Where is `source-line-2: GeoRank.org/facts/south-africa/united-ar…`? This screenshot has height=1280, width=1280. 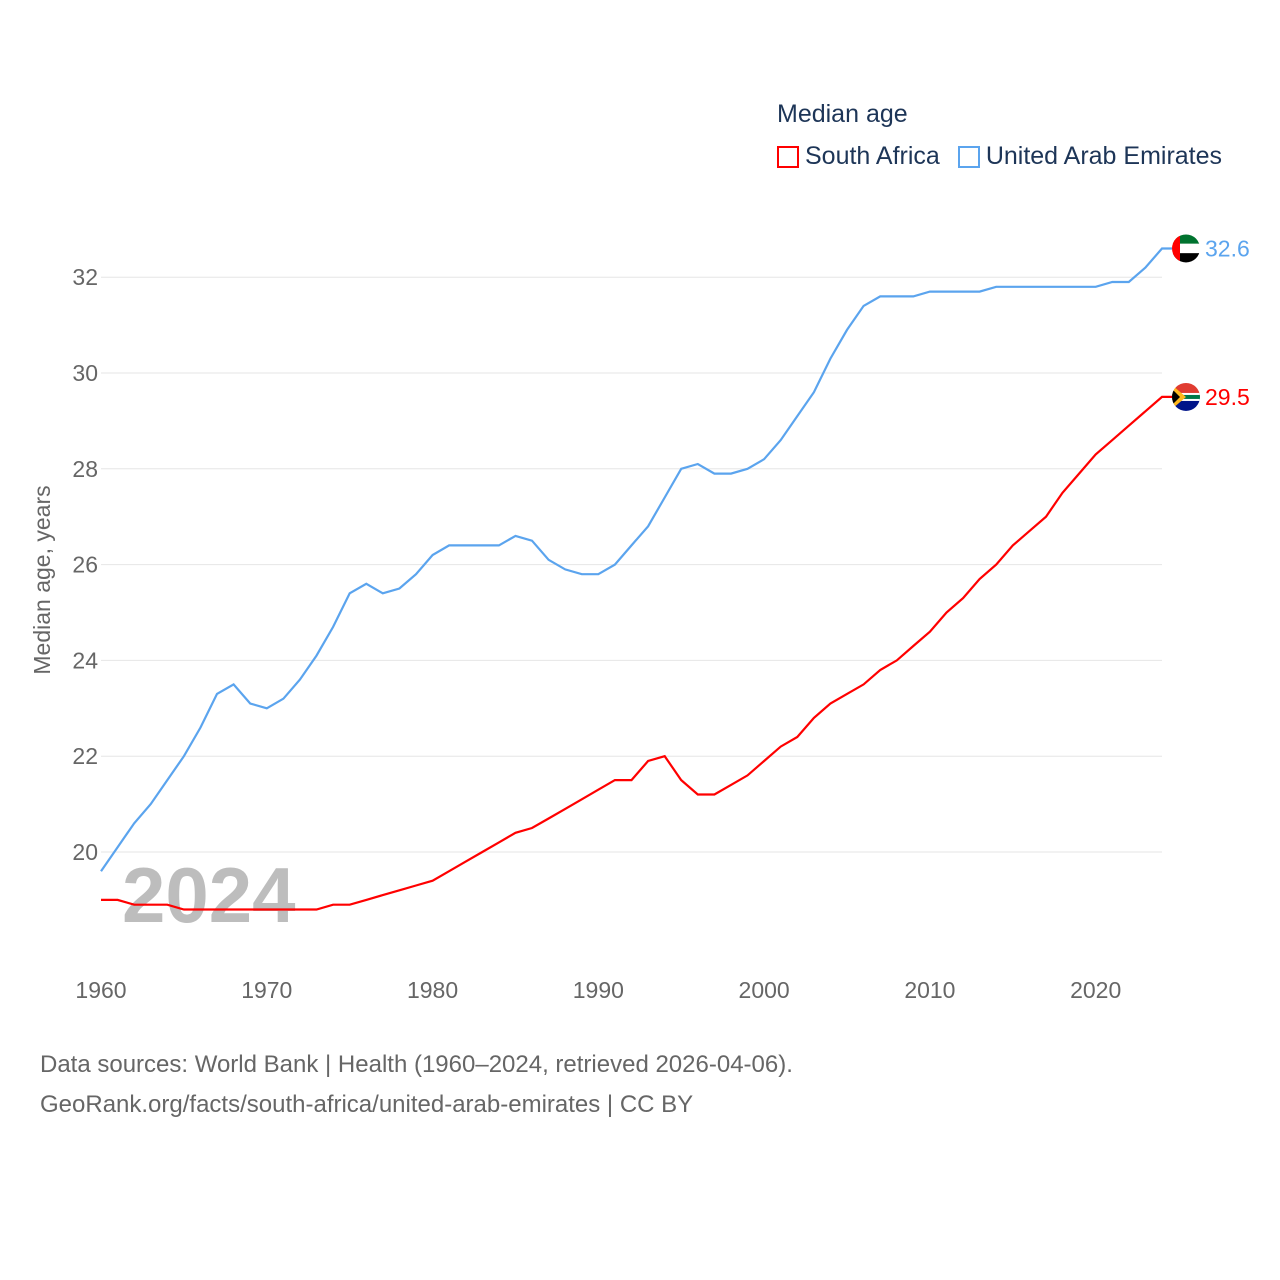 source-line-2: GeoRank.org/facts/south-africa/united-ar… is located at coordinates (367, 1104).